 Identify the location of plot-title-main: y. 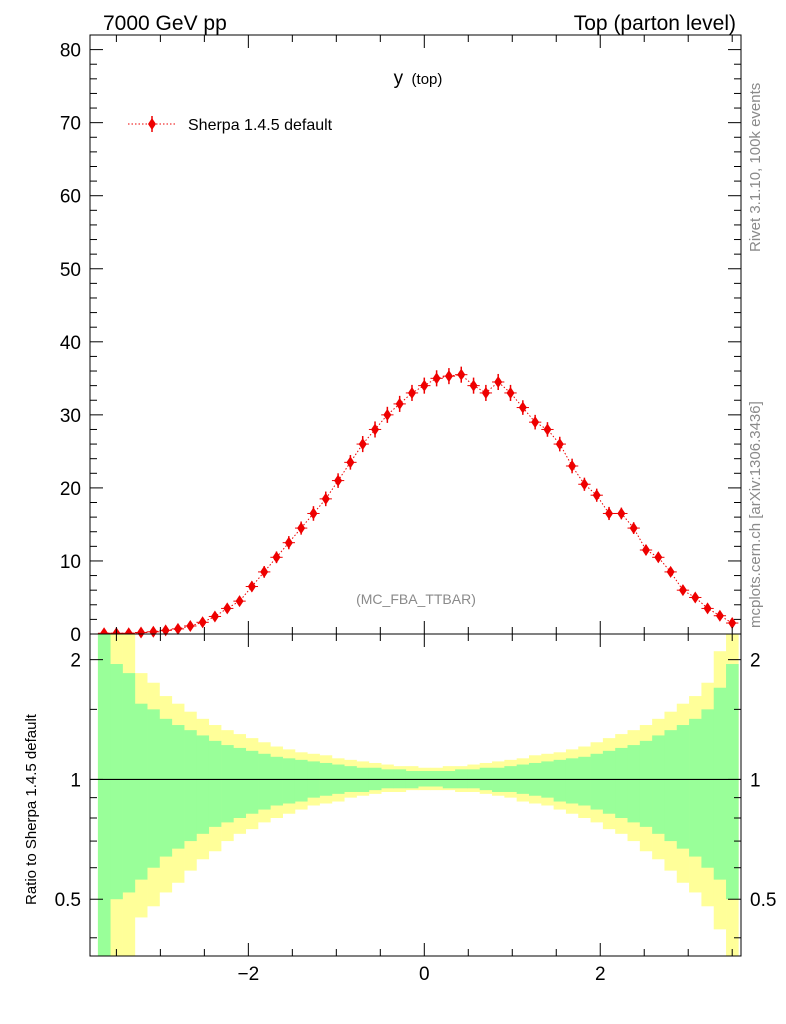
(399, 78).